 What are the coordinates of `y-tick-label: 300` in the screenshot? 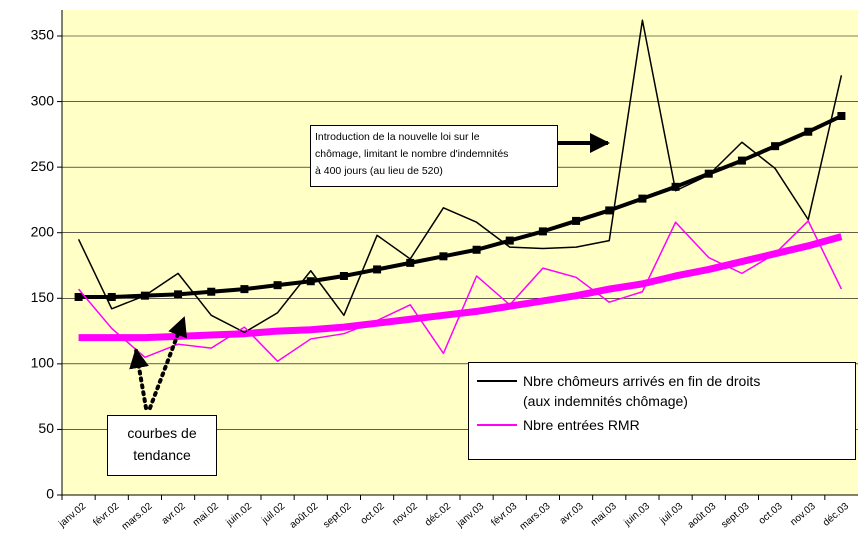 It's located at (43, 100).